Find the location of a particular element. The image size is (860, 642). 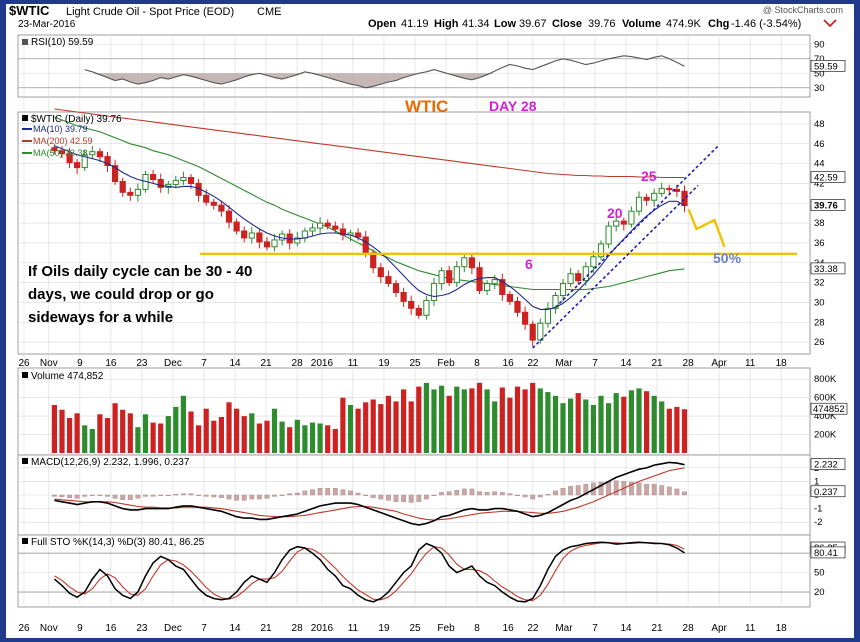

price-y-tick-label: 42 is located at coordinates (819, 183).